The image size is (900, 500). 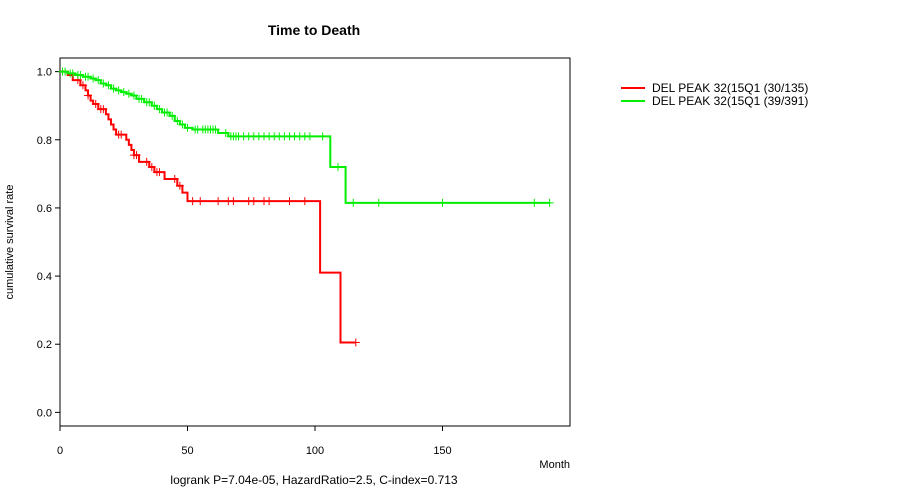 What do you see at coordinates (44, 141) in the screenshot?
I see `y-tick-label: 0.8` at bounding box center [44, 141].